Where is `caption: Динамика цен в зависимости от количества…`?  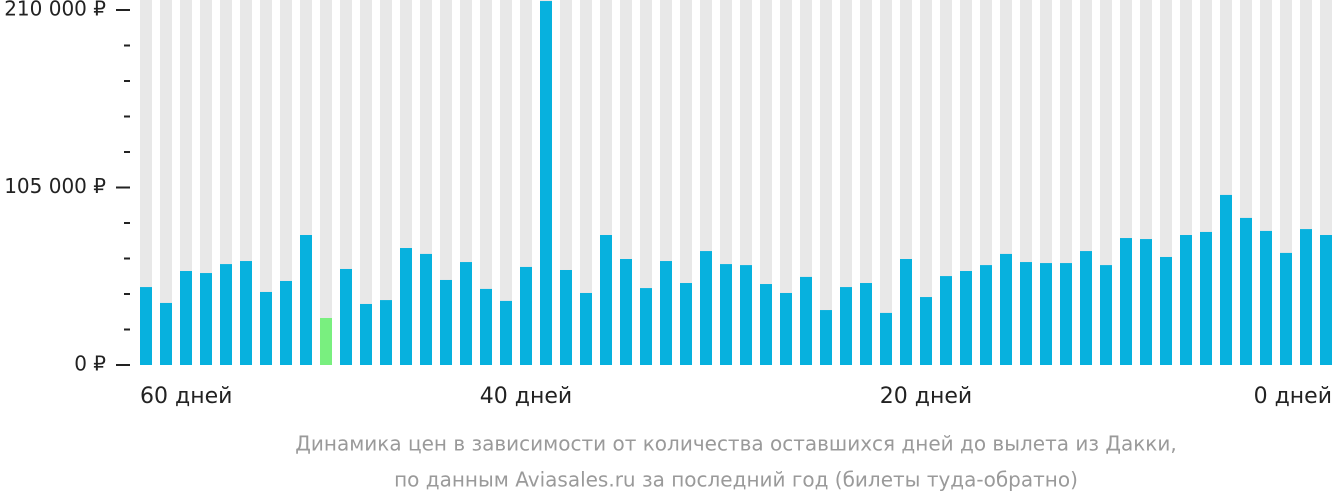 caption: Динамика цен в зависимости от количества… is located at coordinates (735, 444).